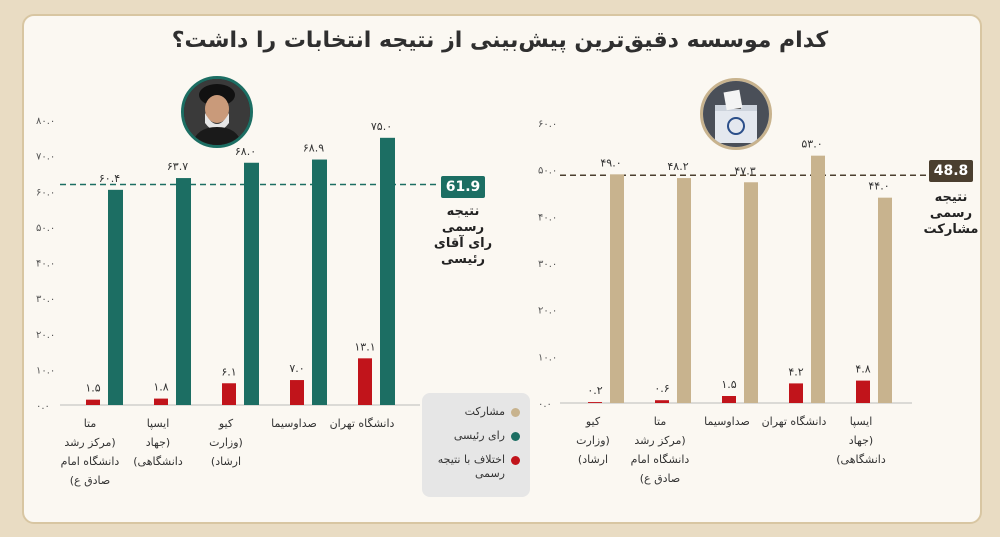  What do you see at coordinates (594, 390) in the screenshot?
I see `difference-bar-label: ۰.۲` at bounding box center [594, 390].